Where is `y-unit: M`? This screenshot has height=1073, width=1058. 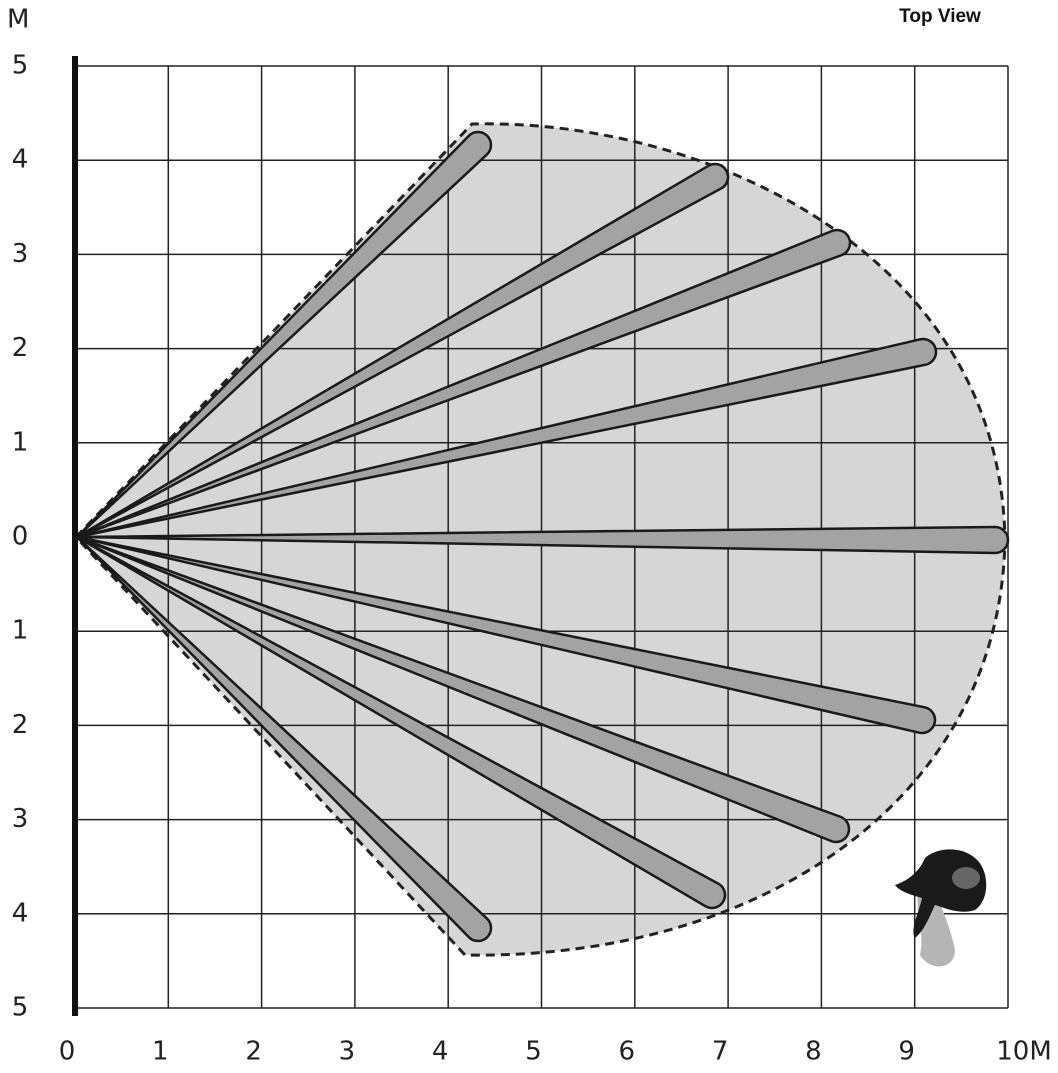
y-unit: M is located at coordinates (18, 20).